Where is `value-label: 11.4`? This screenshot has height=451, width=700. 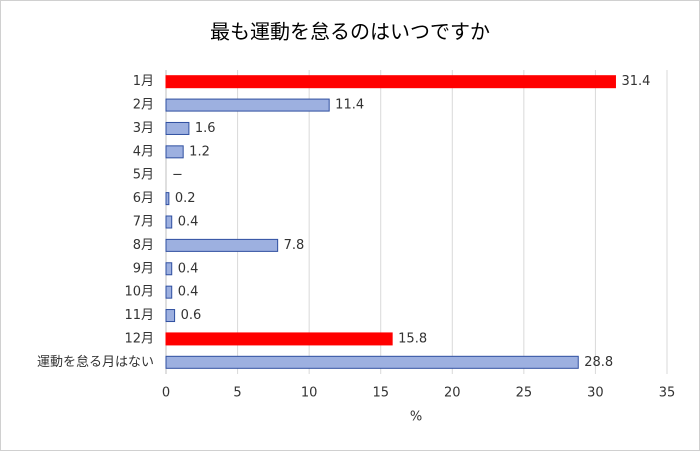 value-label: 11.4 is located at coordinates (349, 105).